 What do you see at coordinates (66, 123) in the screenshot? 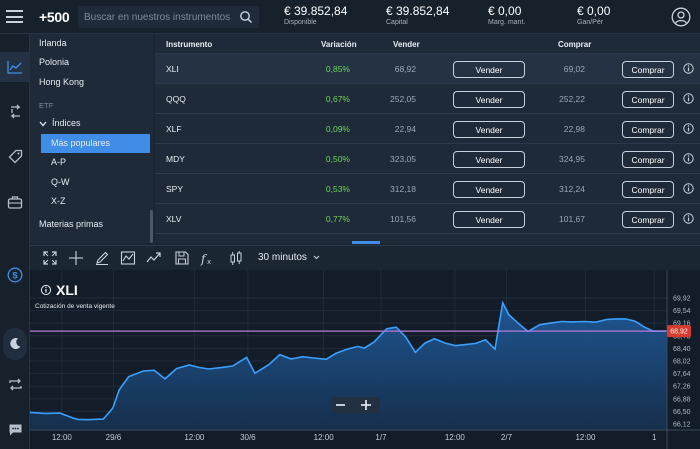
I see `category-indices-label: Índices` at bounding box center [66, 123].